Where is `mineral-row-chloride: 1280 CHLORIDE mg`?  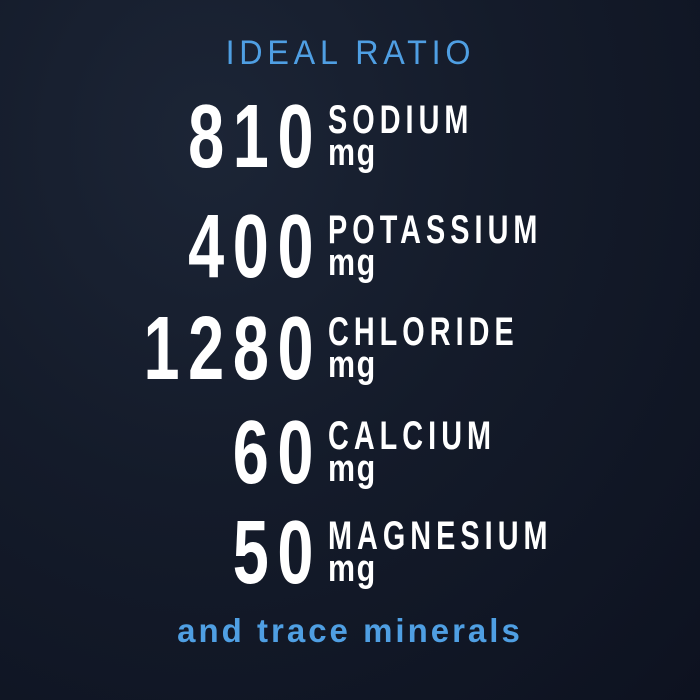 mineral-row-chloride: 1280 CHLORIDE mg is located at coordinates (350, 349).